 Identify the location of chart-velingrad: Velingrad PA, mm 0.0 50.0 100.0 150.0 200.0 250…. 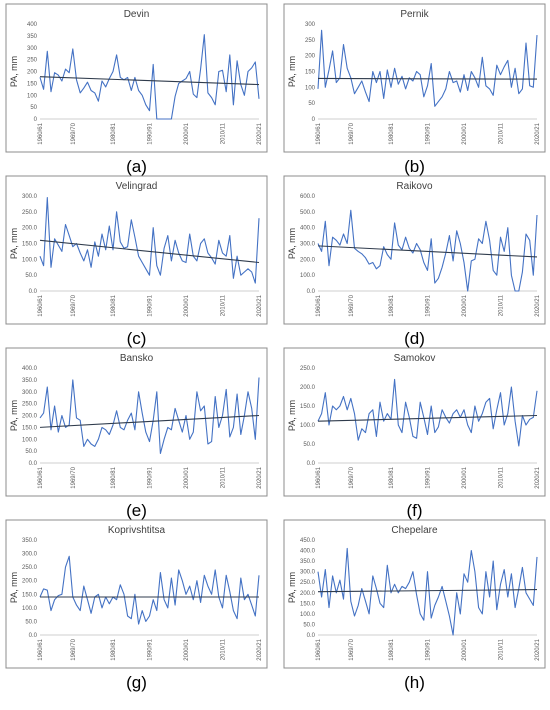
(136, 261).